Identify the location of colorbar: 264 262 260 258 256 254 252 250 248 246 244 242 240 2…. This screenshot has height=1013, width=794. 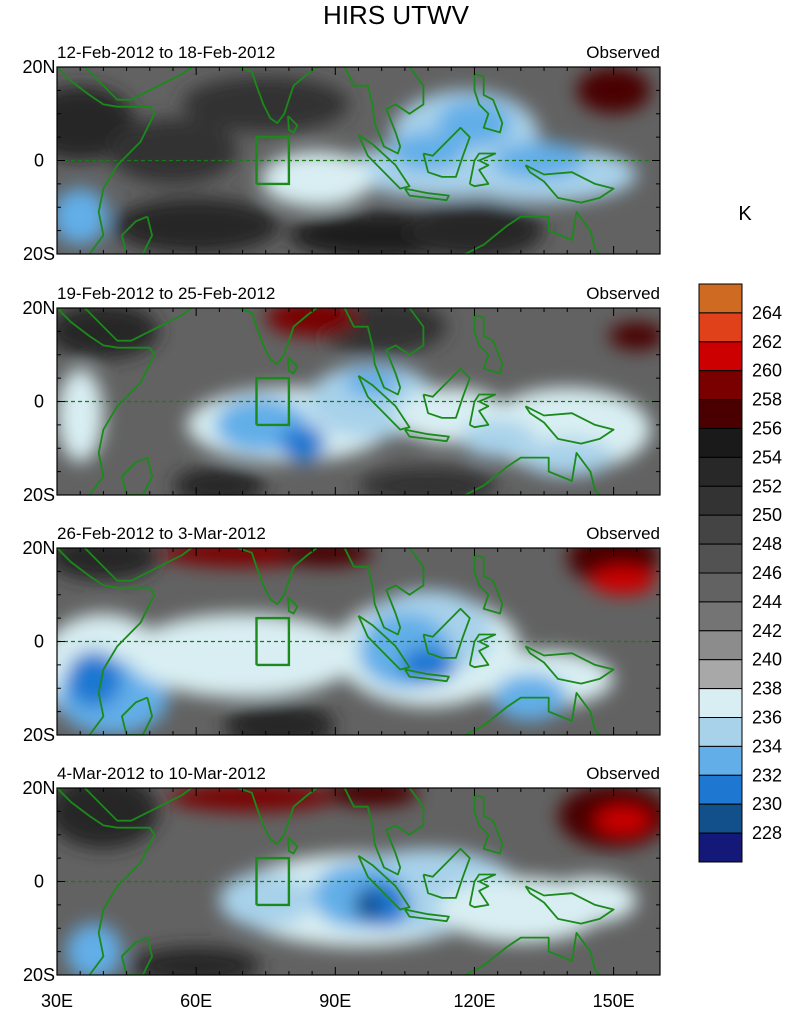
(740, 573).